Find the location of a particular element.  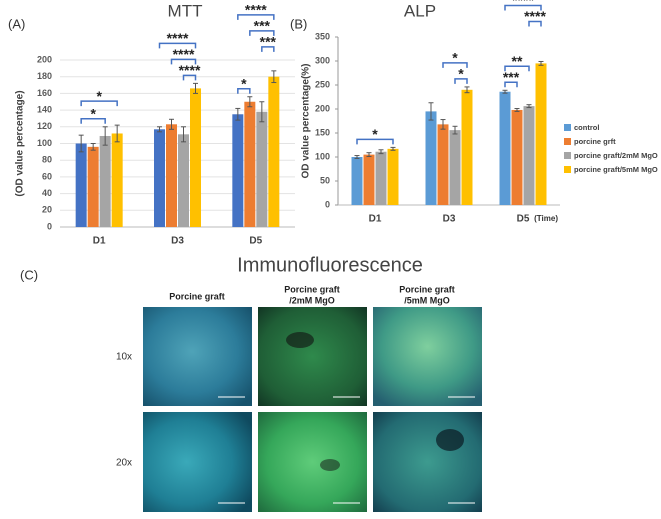

y-tick-label: 250 is located at coordinates (322, 84).